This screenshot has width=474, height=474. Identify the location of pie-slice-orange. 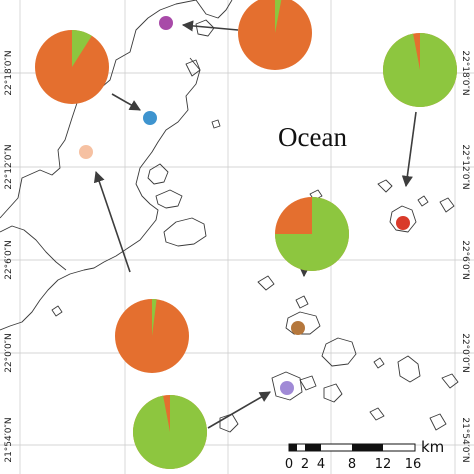
(275, 35).